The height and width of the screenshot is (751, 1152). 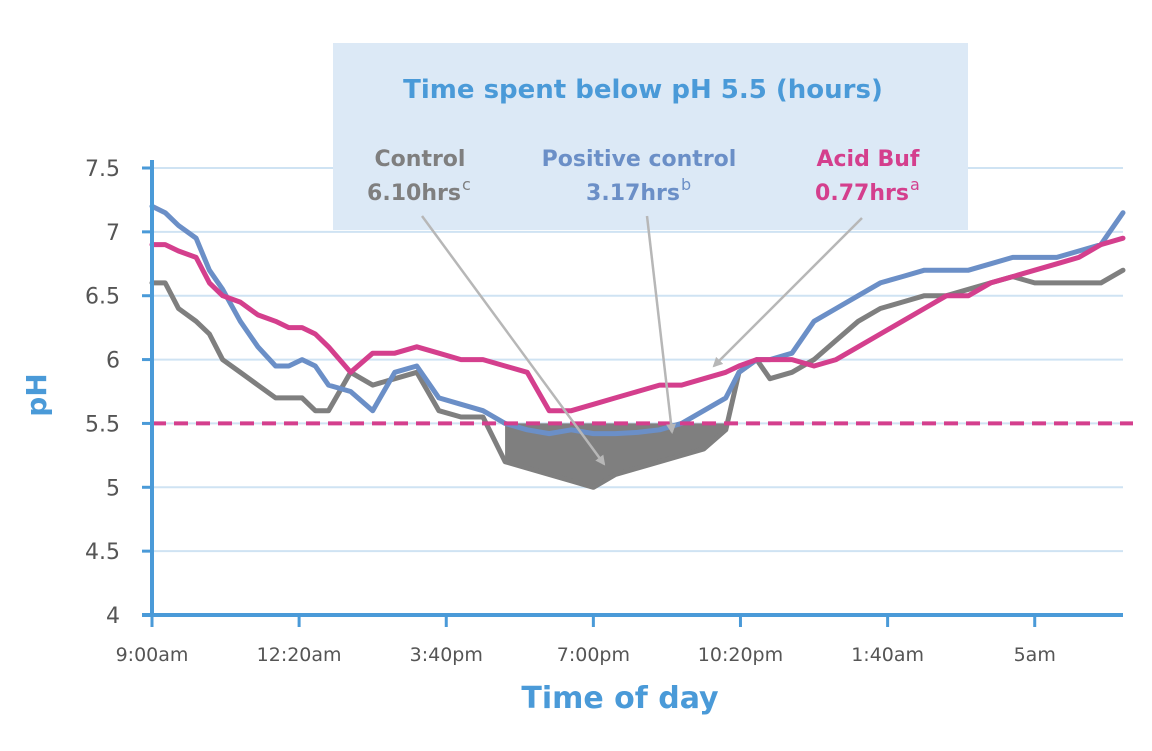 I want to click on y-tick-label: 7.5, so click(x=102, y=169).